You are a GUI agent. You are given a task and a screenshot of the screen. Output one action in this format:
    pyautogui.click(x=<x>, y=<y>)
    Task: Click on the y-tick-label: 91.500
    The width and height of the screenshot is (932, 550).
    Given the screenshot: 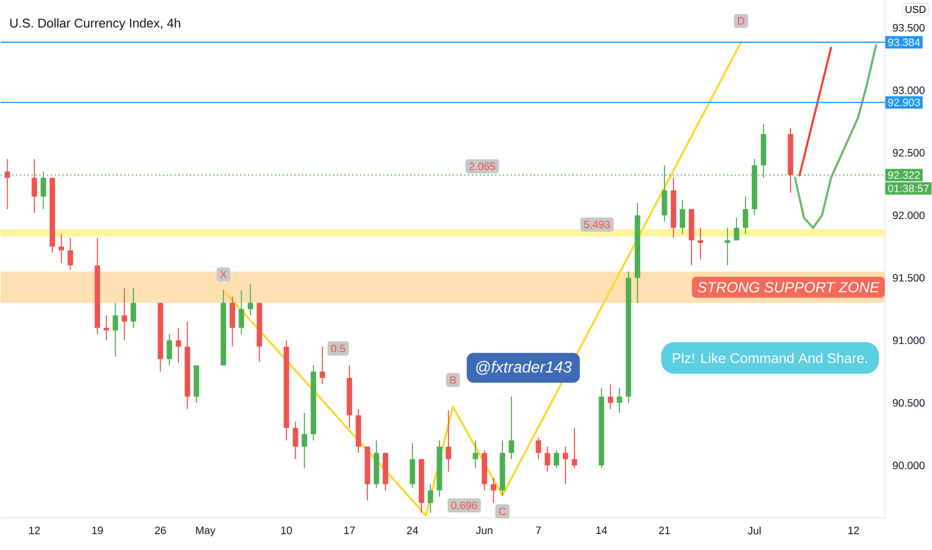 What is the action you would take?
    pyautogui.click(x=908, y=278)
    